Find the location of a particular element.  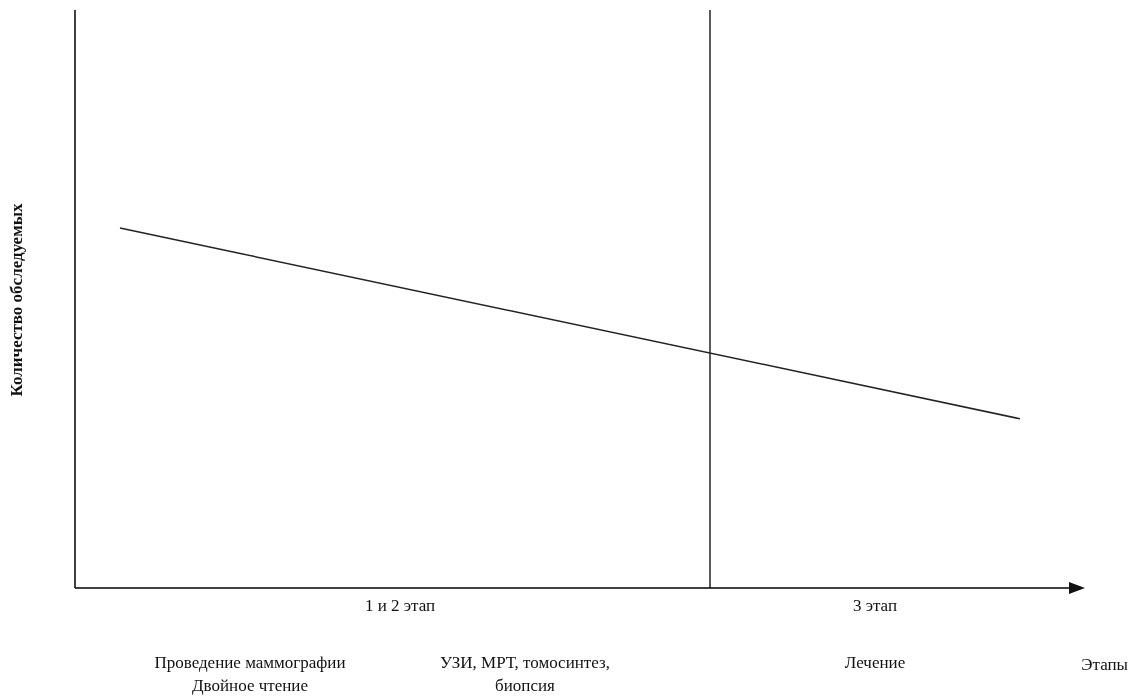

text: 3 этап is located at coordinates (875, 605).